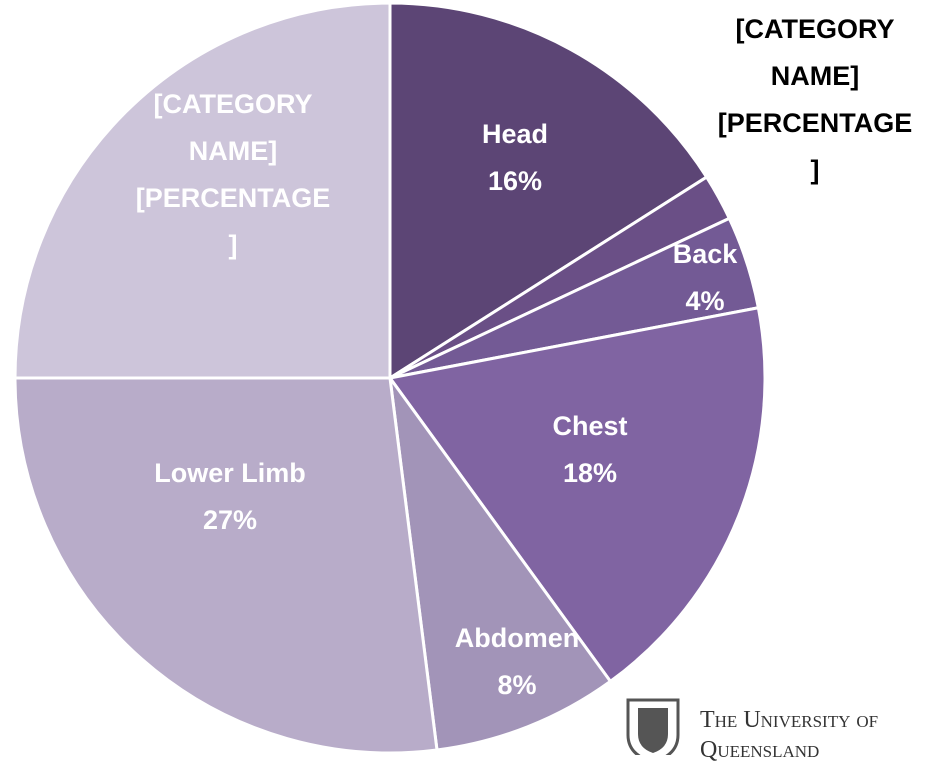 This screenshot has width=928, height=765. Describe the element at coordinates (789, 735) in the screenshot. I see `logo-text: The University of Queensland` at that location.